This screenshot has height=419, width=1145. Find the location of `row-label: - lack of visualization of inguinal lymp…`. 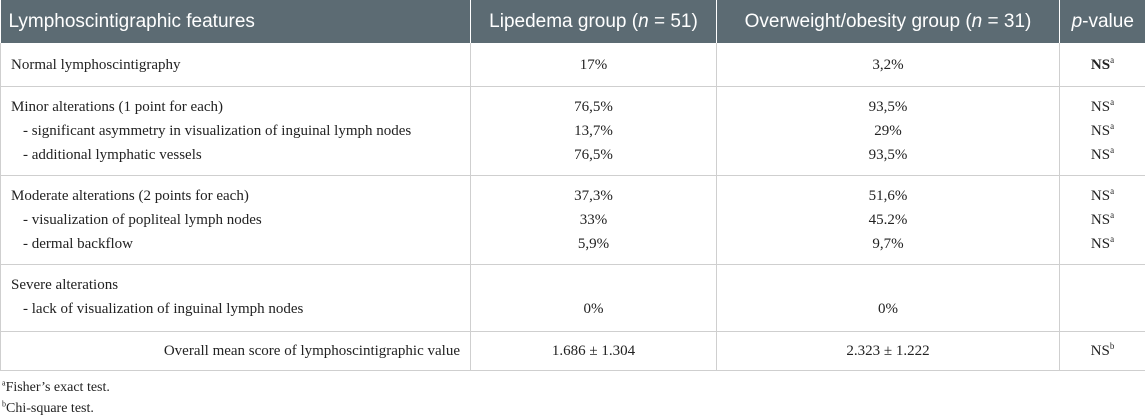

row-label: - lack of visualization of inguinal lymp… is located at coordinates (236, 314).